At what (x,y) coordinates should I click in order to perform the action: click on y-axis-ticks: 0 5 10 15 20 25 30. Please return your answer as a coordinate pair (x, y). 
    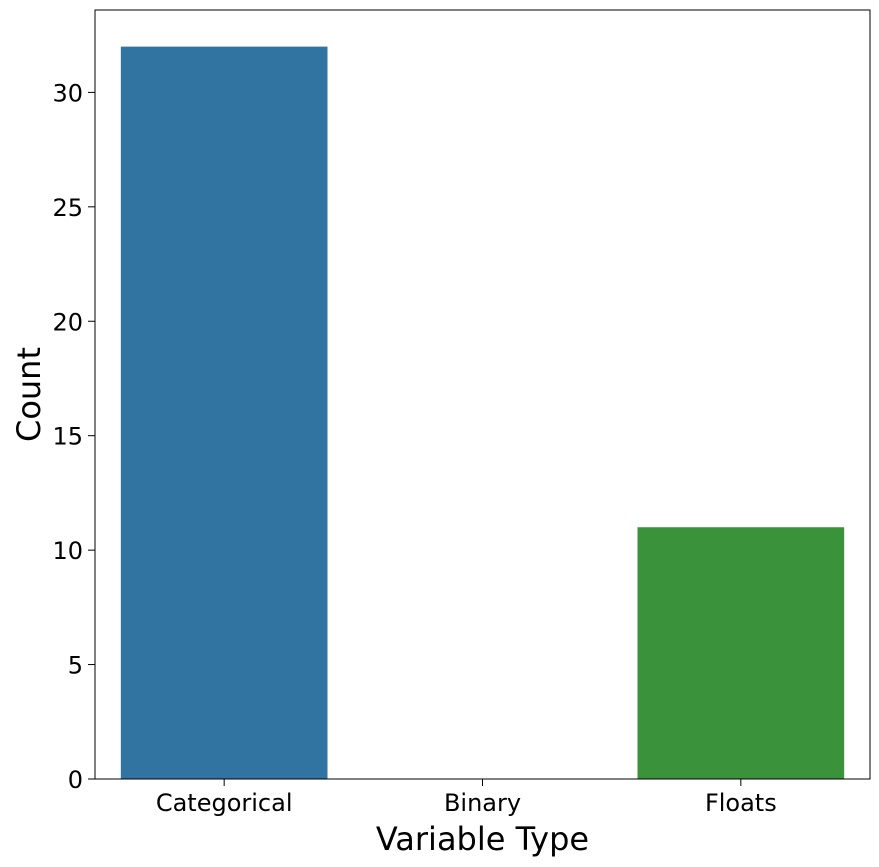
    Looking at the image, I should click on (73, 436).